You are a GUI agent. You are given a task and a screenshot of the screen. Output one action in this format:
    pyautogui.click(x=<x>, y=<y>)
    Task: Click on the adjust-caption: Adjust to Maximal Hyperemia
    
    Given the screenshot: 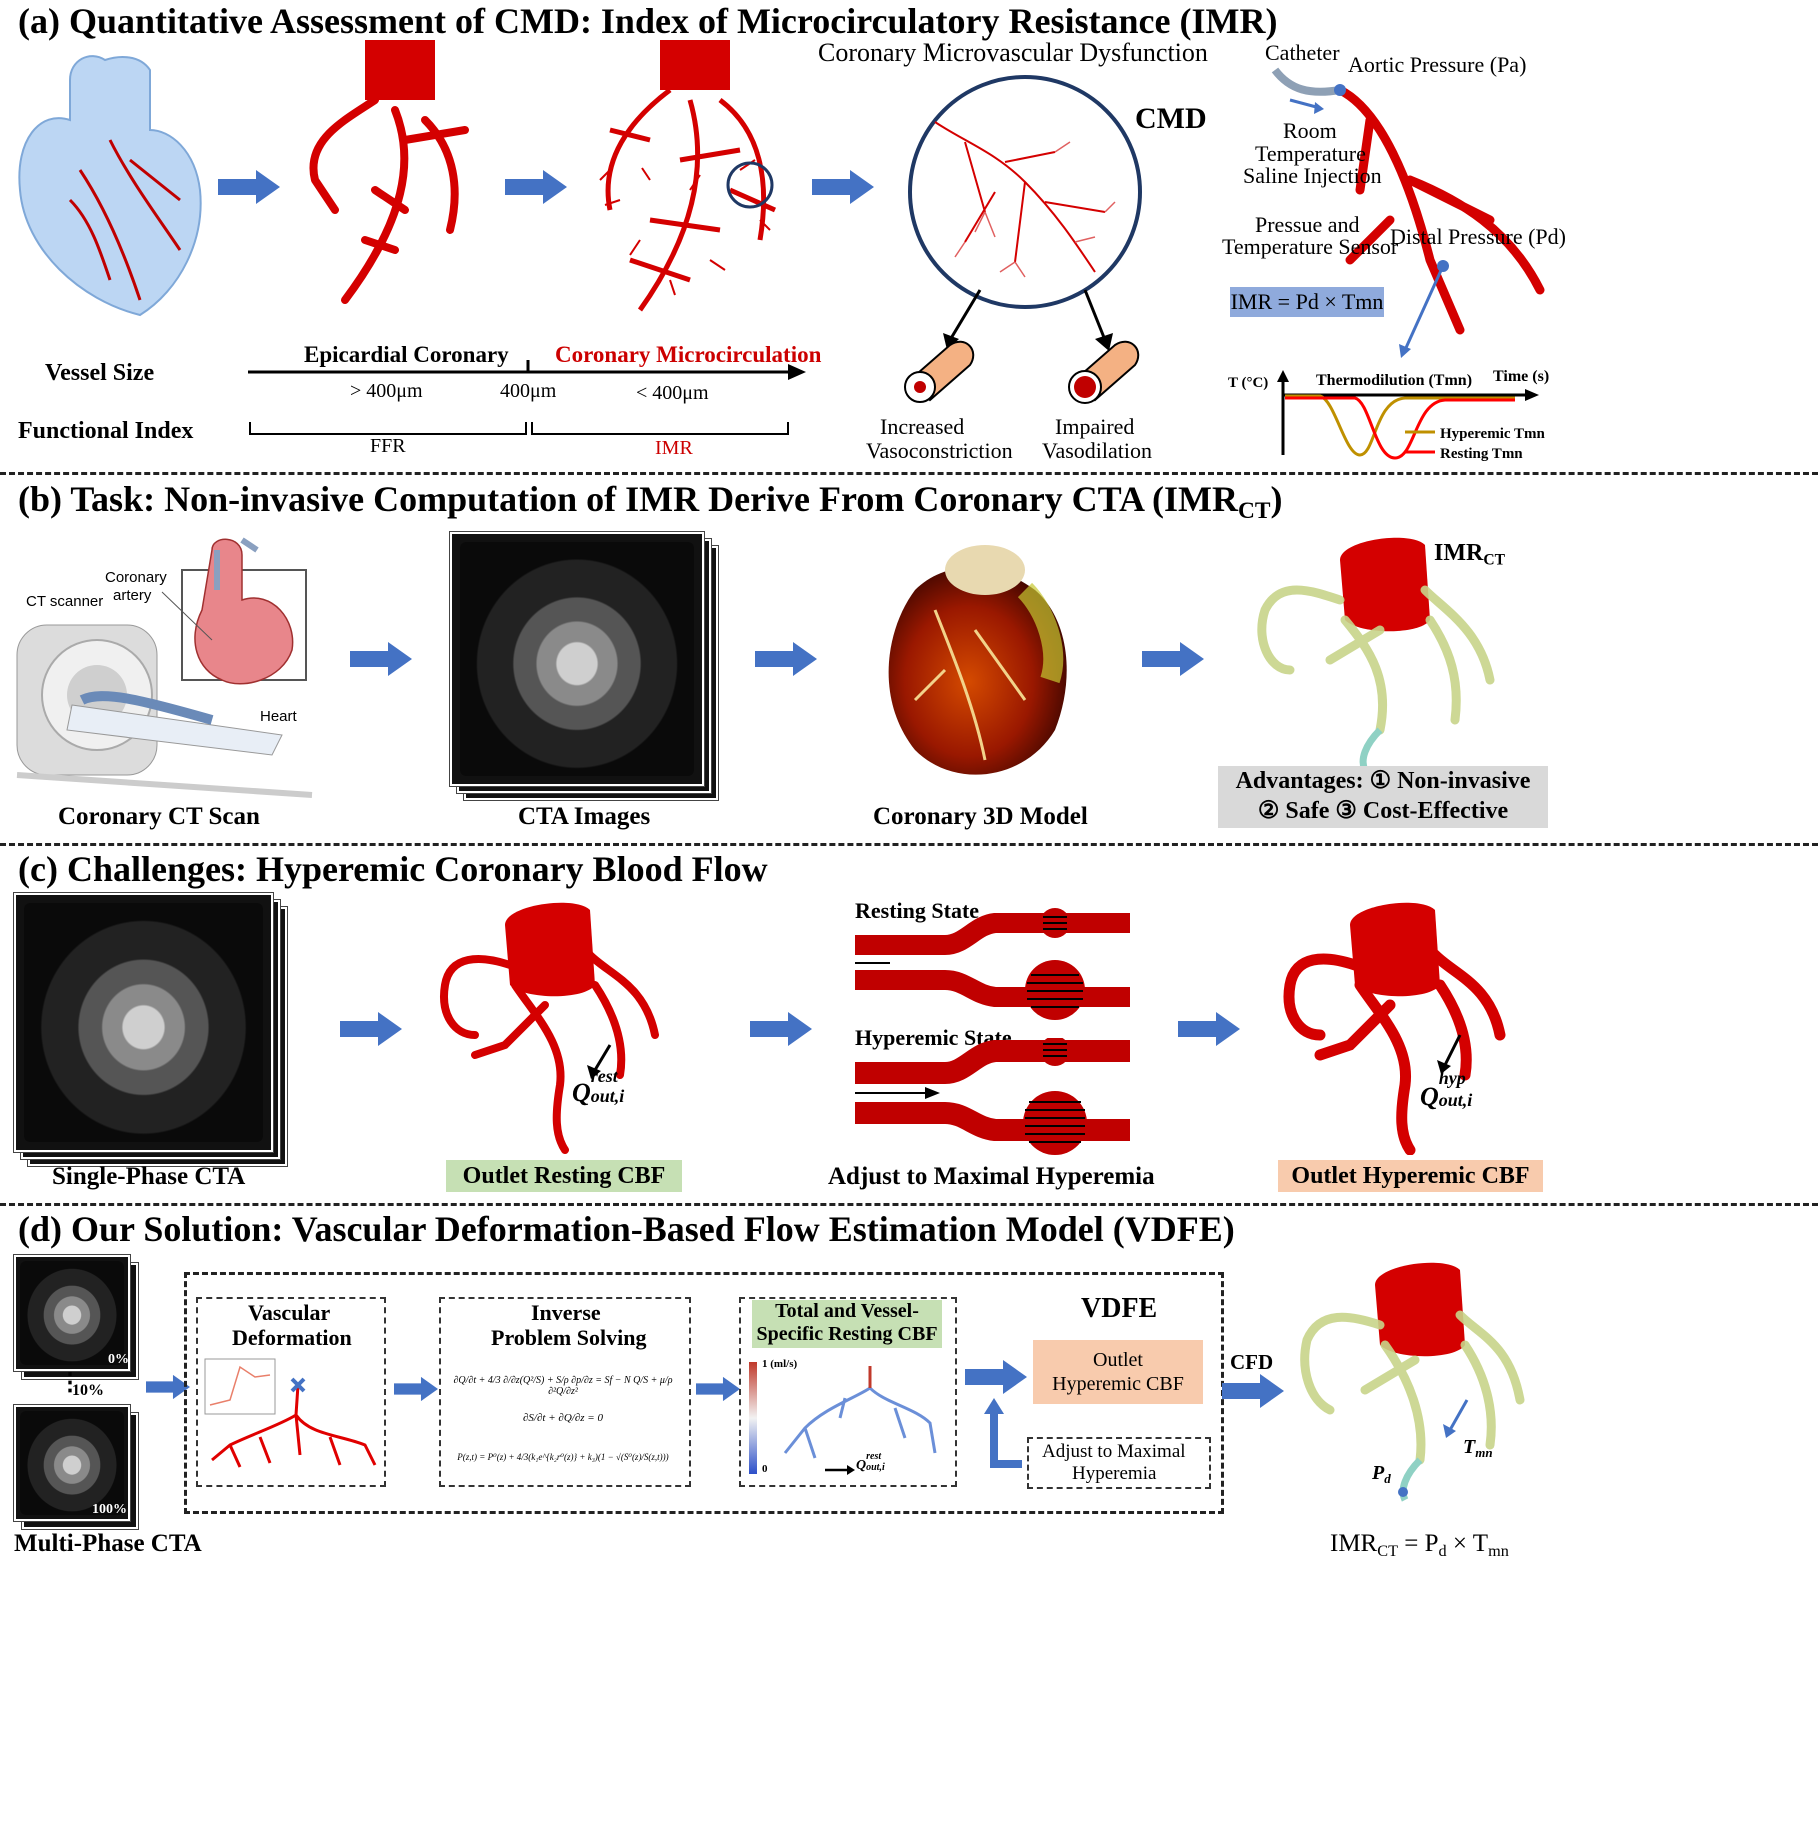 What is the action you would take?
    pyautogui.click(x=991, y=1176)
    